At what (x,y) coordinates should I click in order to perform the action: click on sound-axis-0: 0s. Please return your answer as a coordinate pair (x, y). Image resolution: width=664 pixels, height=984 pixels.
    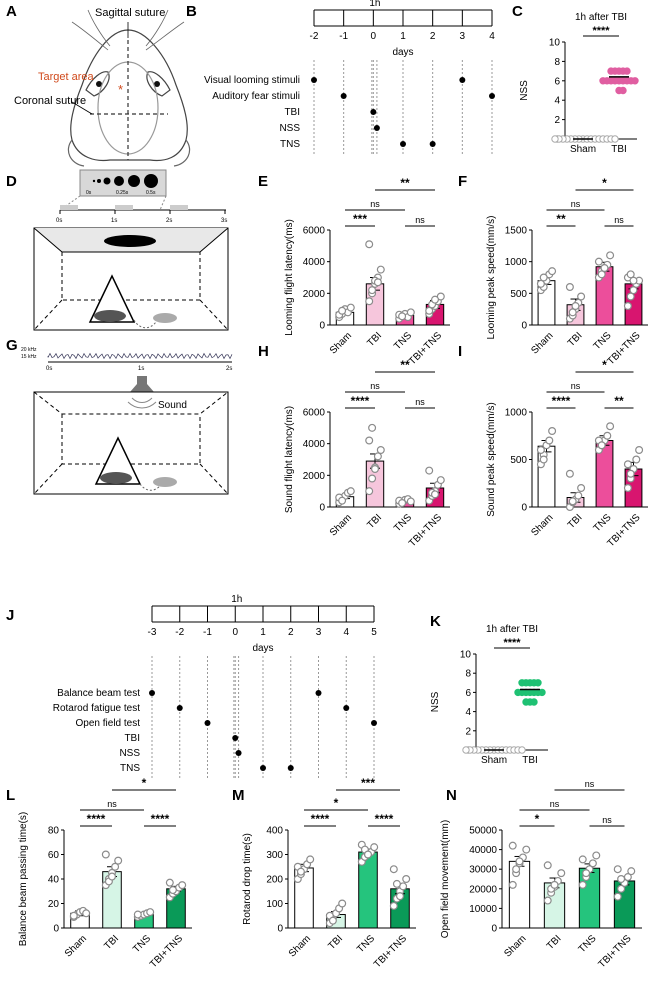
    Looking at the image, I should click on (49, 369).